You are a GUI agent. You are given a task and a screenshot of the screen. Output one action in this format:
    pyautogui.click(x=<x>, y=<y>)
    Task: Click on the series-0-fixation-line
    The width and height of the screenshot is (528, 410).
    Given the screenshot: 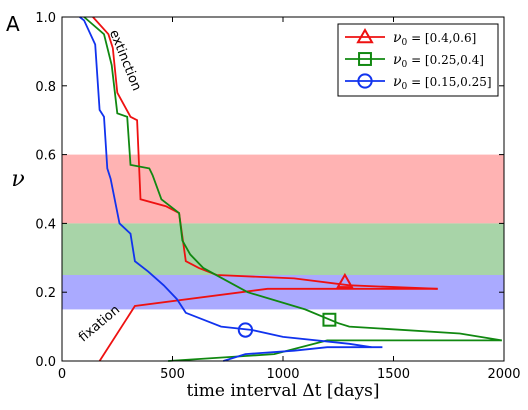 What is the action you would take?
    pyautogui.click(x=268, y=324)
    